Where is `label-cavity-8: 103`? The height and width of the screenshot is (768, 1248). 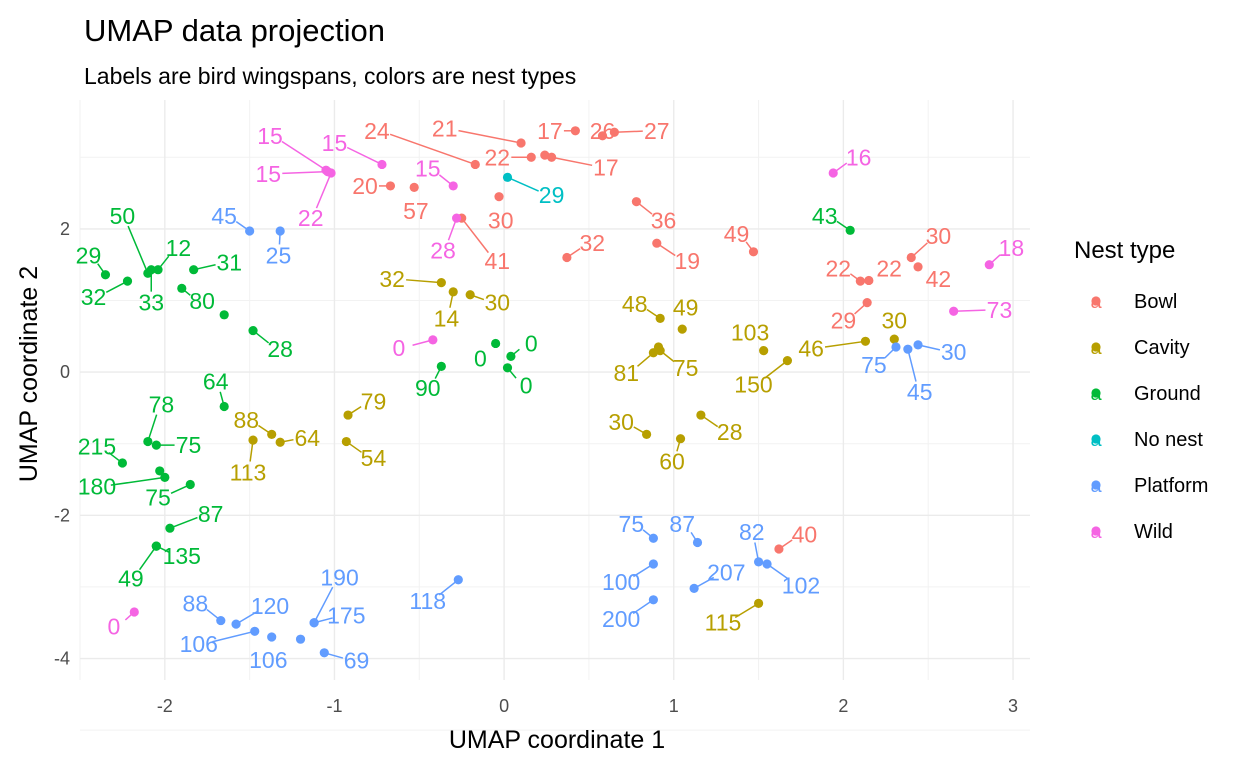
label-cavity-8: 103 is located at coordinates (750, 333).